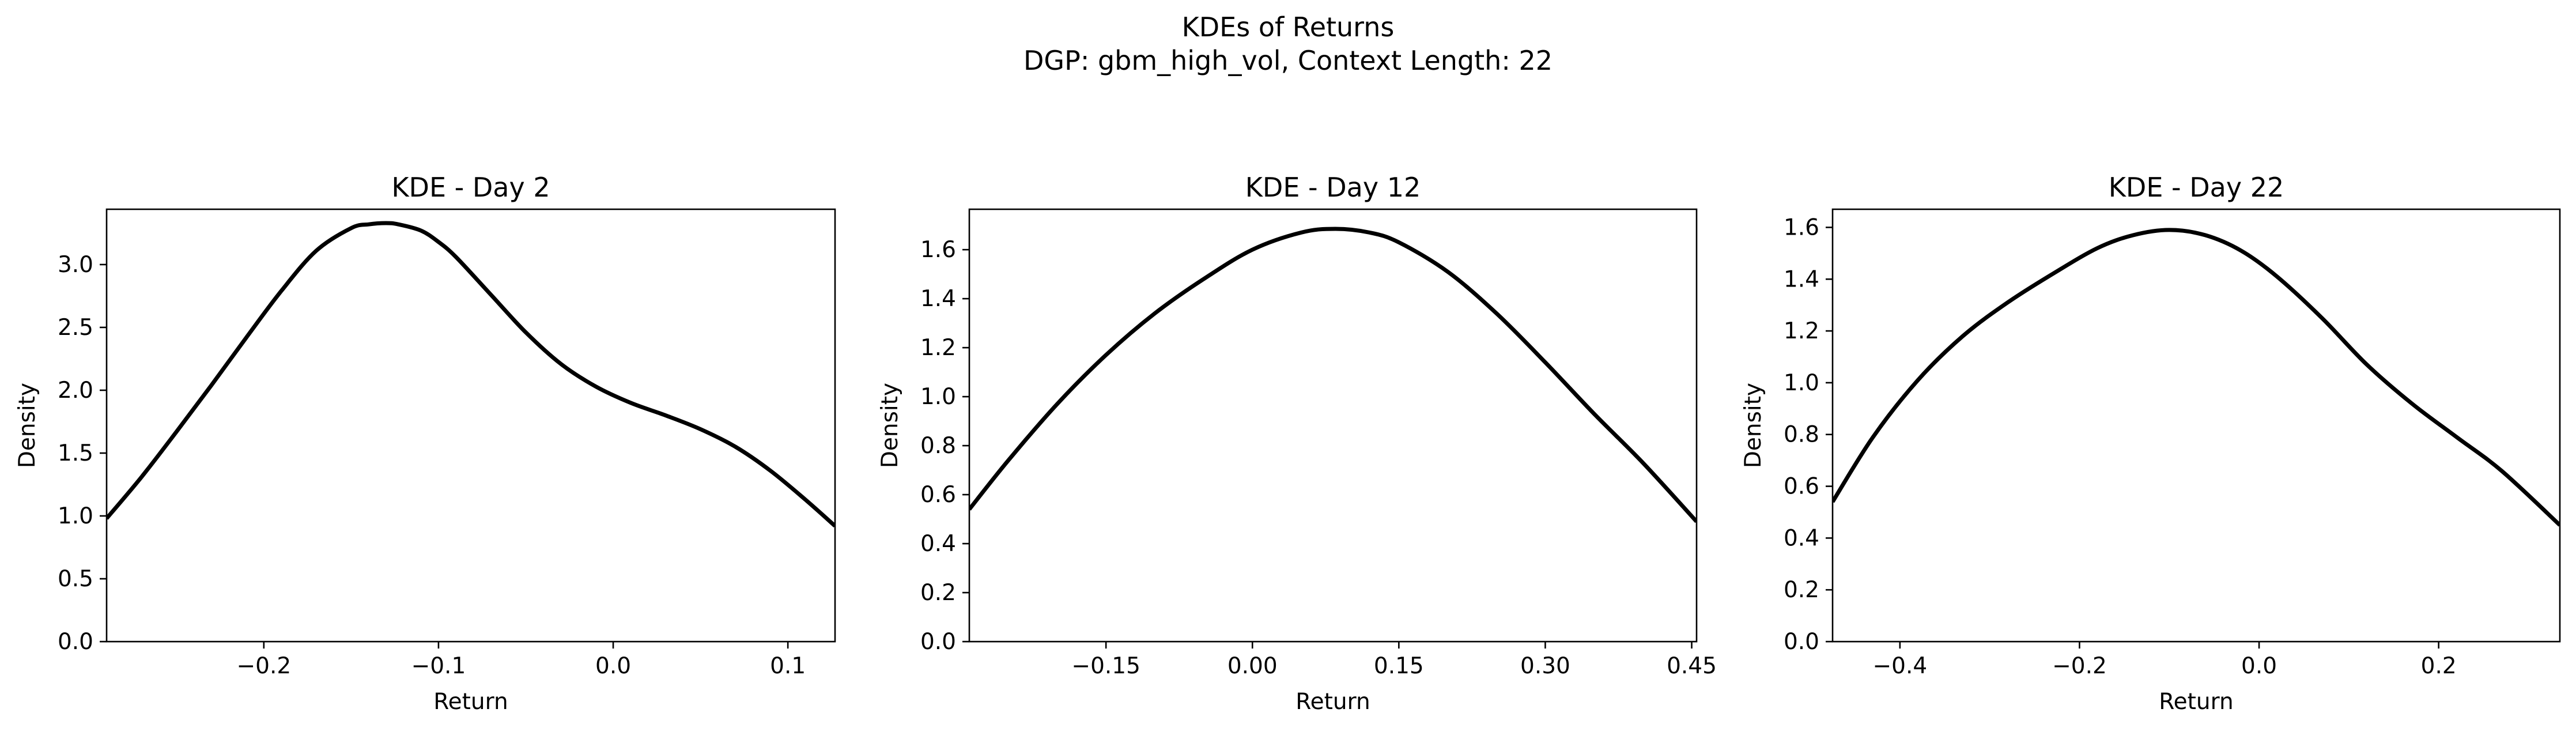 The width and height of the screenshot is (2576, 735). Describe the element at coordinates (1105, 666) in the screenshot. I see `x-tick-label: −0.15` at that location.